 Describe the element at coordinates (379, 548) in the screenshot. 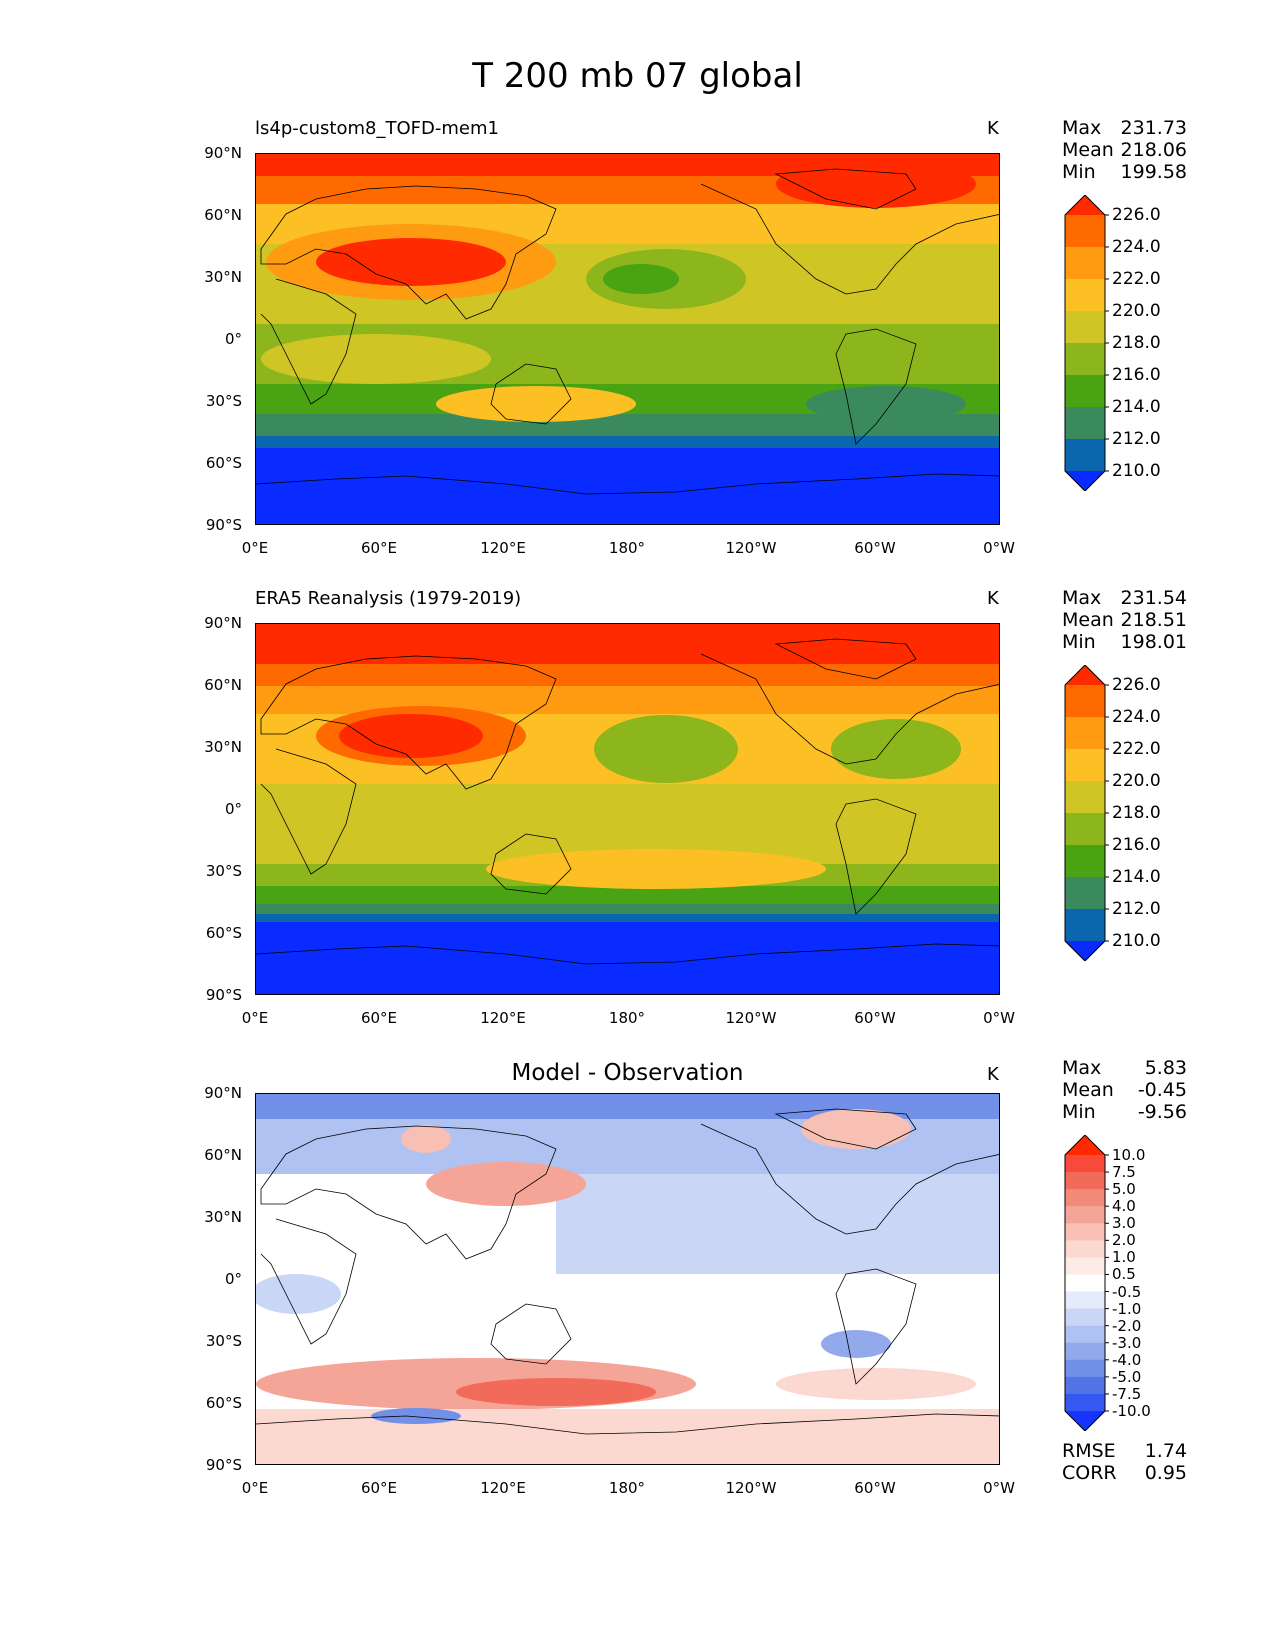

I see `x-tick-label: 60°E` at that location.